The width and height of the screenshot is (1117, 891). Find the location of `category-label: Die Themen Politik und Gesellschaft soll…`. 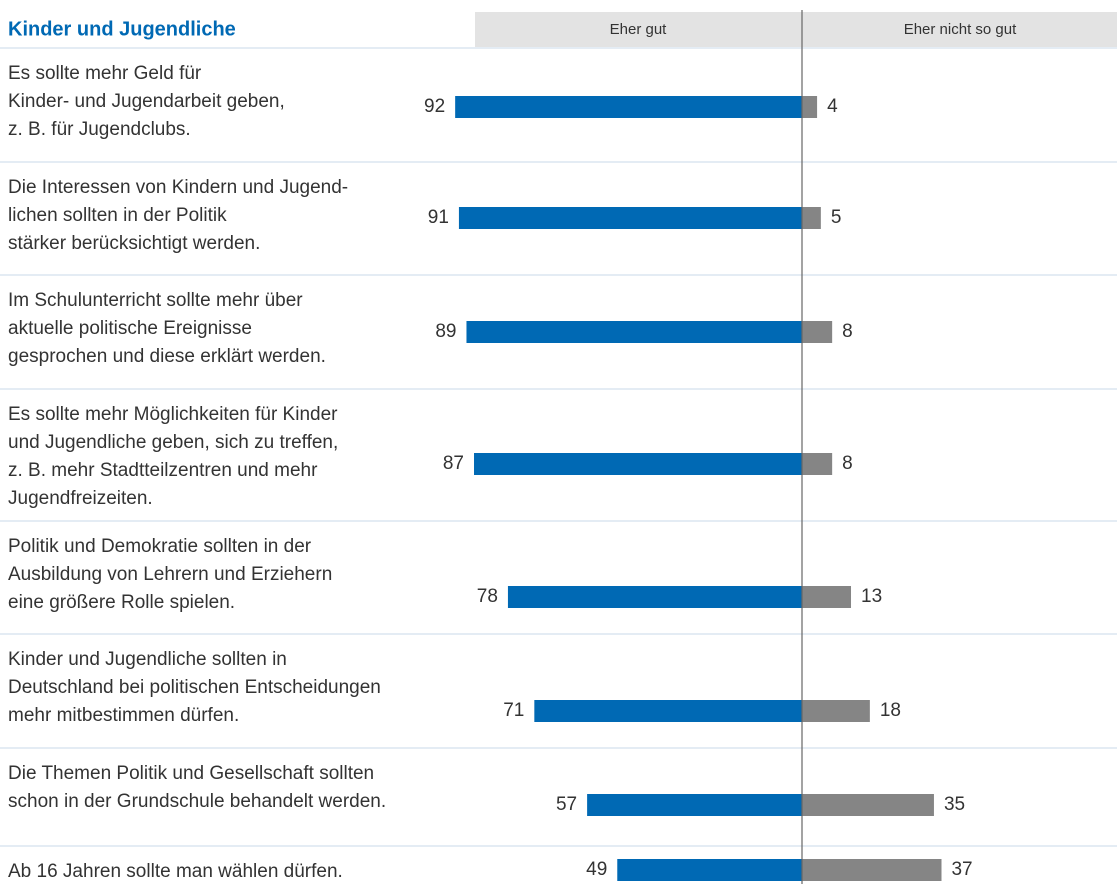

category-label: Die Themen Politik und Gesellschaft soll… is located at coordinates (191, 773).